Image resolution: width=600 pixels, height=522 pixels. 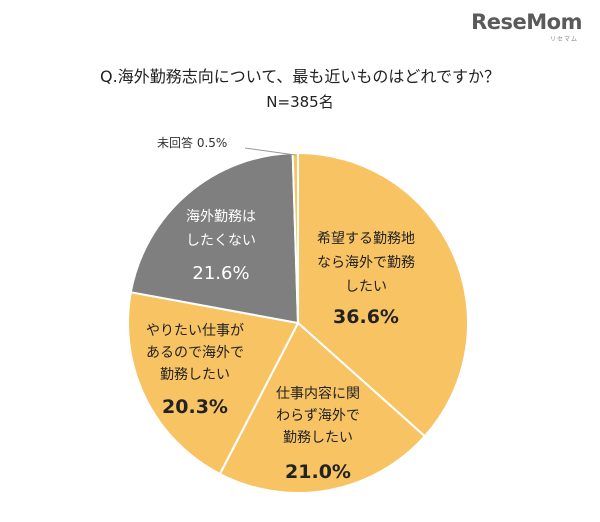 I want to click on slice-label-1-line-0: 仕事内容に関, so click(x=318, y=393).